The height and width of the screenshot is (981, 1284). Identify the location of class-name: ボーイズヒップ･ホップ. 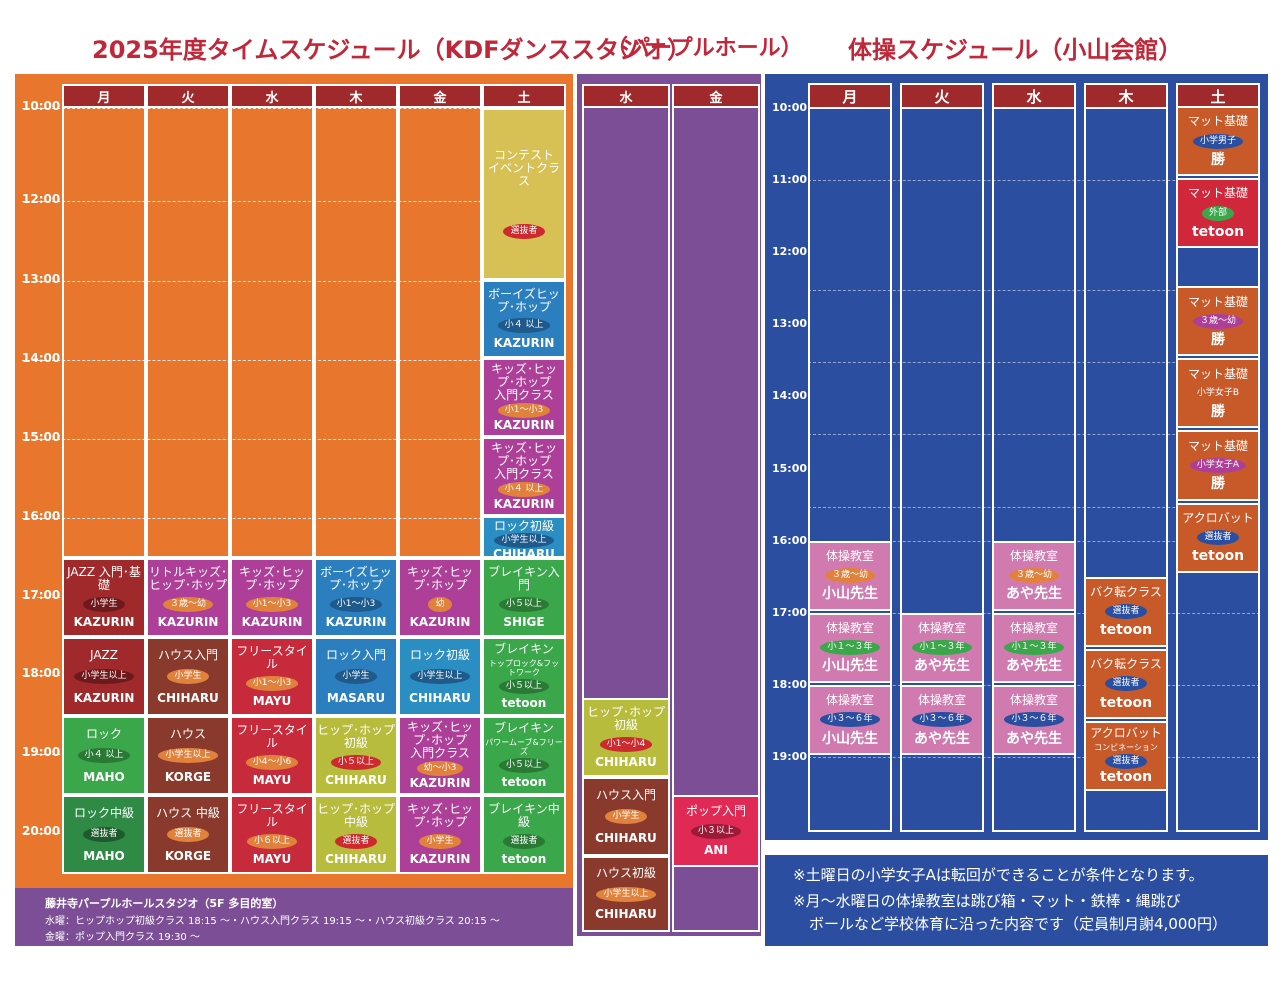
(524, 300).